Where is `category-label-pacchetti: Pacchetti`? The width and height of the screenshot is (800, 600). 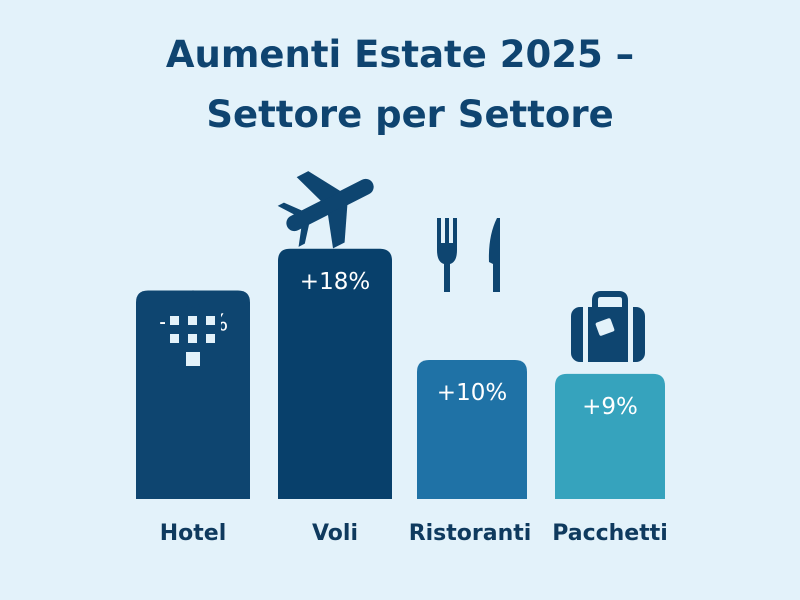 category-label-pacchetti: Pacchetti is located at coordinates (610, 533).